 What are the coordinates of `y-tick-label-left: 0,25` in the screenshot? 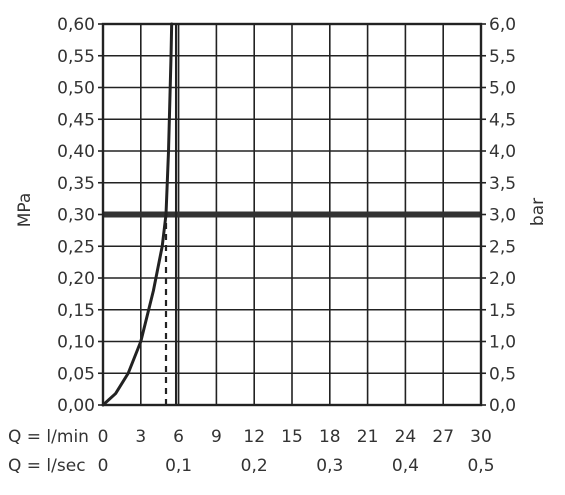 It's located at (76, 247).